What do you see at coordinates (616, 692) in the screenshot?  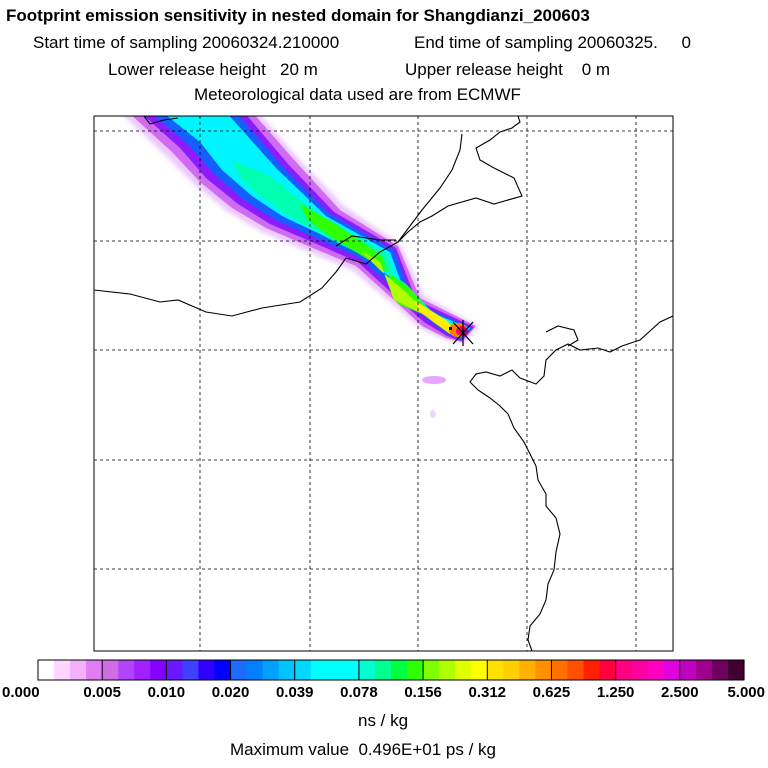 I see `colorbar-tick-label: 1.250` at bounding box center [616, 692].